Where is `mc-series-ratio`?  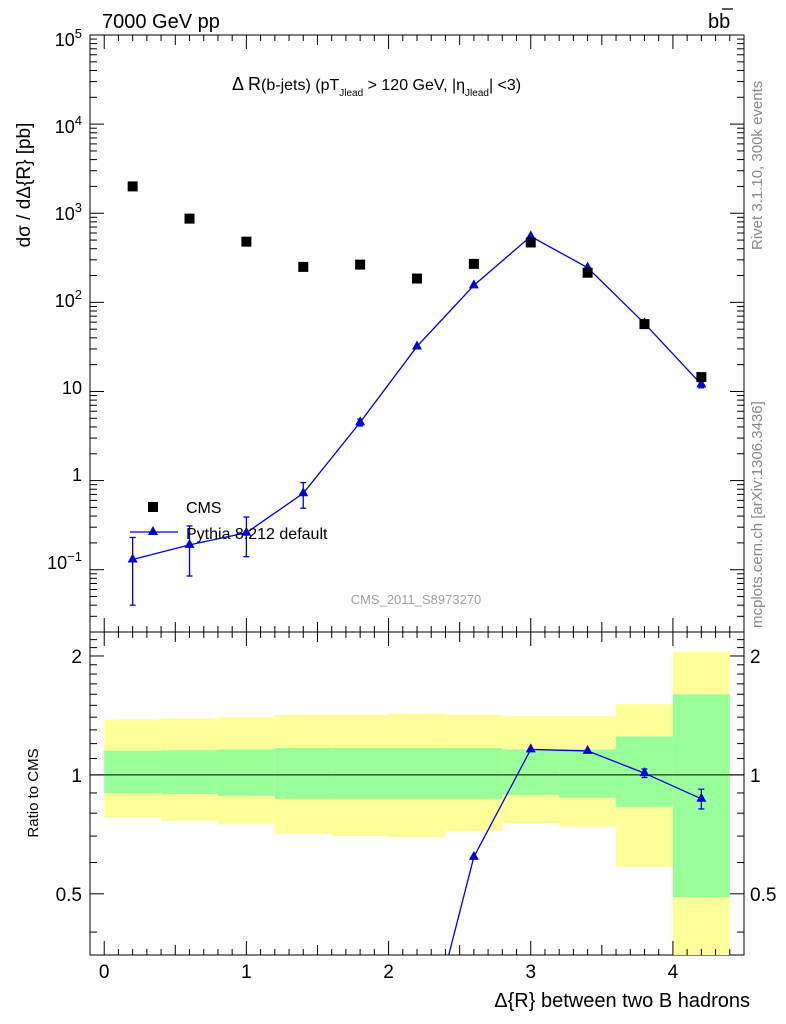 mc-series-ratio is located at coordinates (577, 849).